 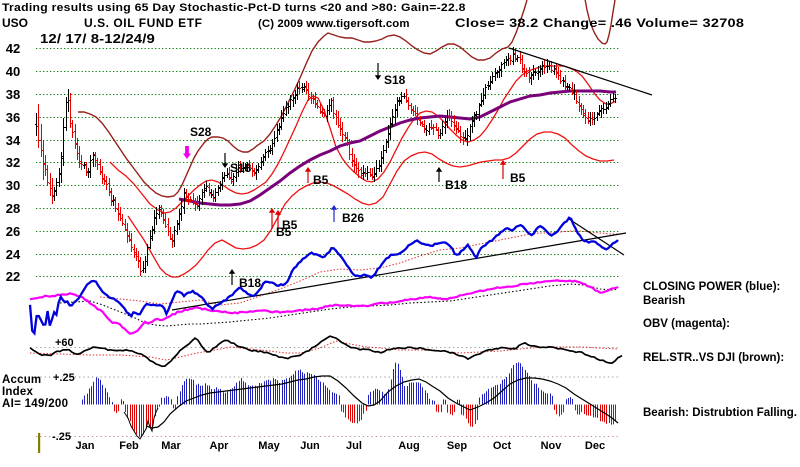 I want to click on svg-text: Index, so click(x=17, y=392).